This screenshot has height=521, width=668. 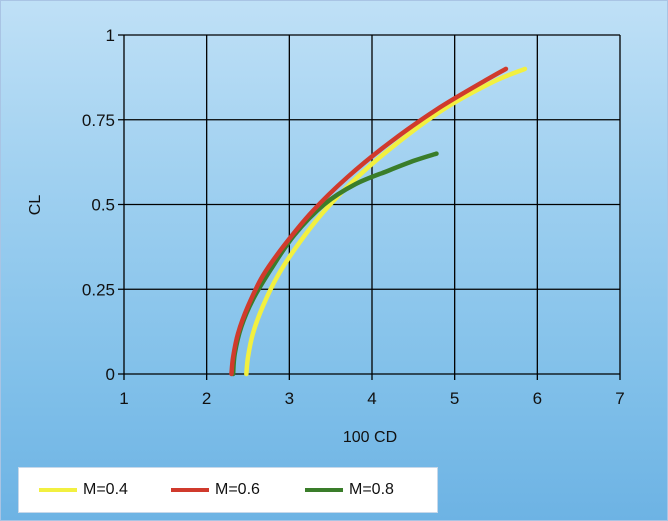 I want to click on x-axis-label: 100 CD, so click(x=370, y=437).